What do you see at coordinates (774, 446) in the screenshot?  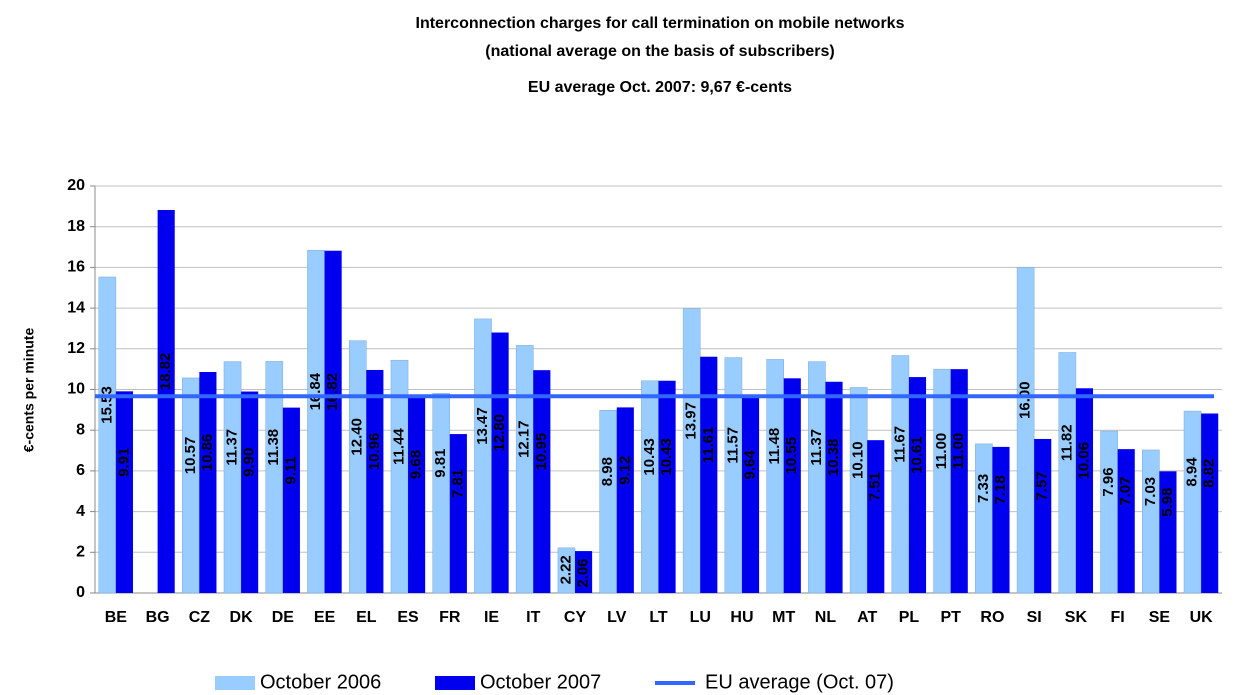 I see `value-label: 11.48` at bounding box center [774, 446].